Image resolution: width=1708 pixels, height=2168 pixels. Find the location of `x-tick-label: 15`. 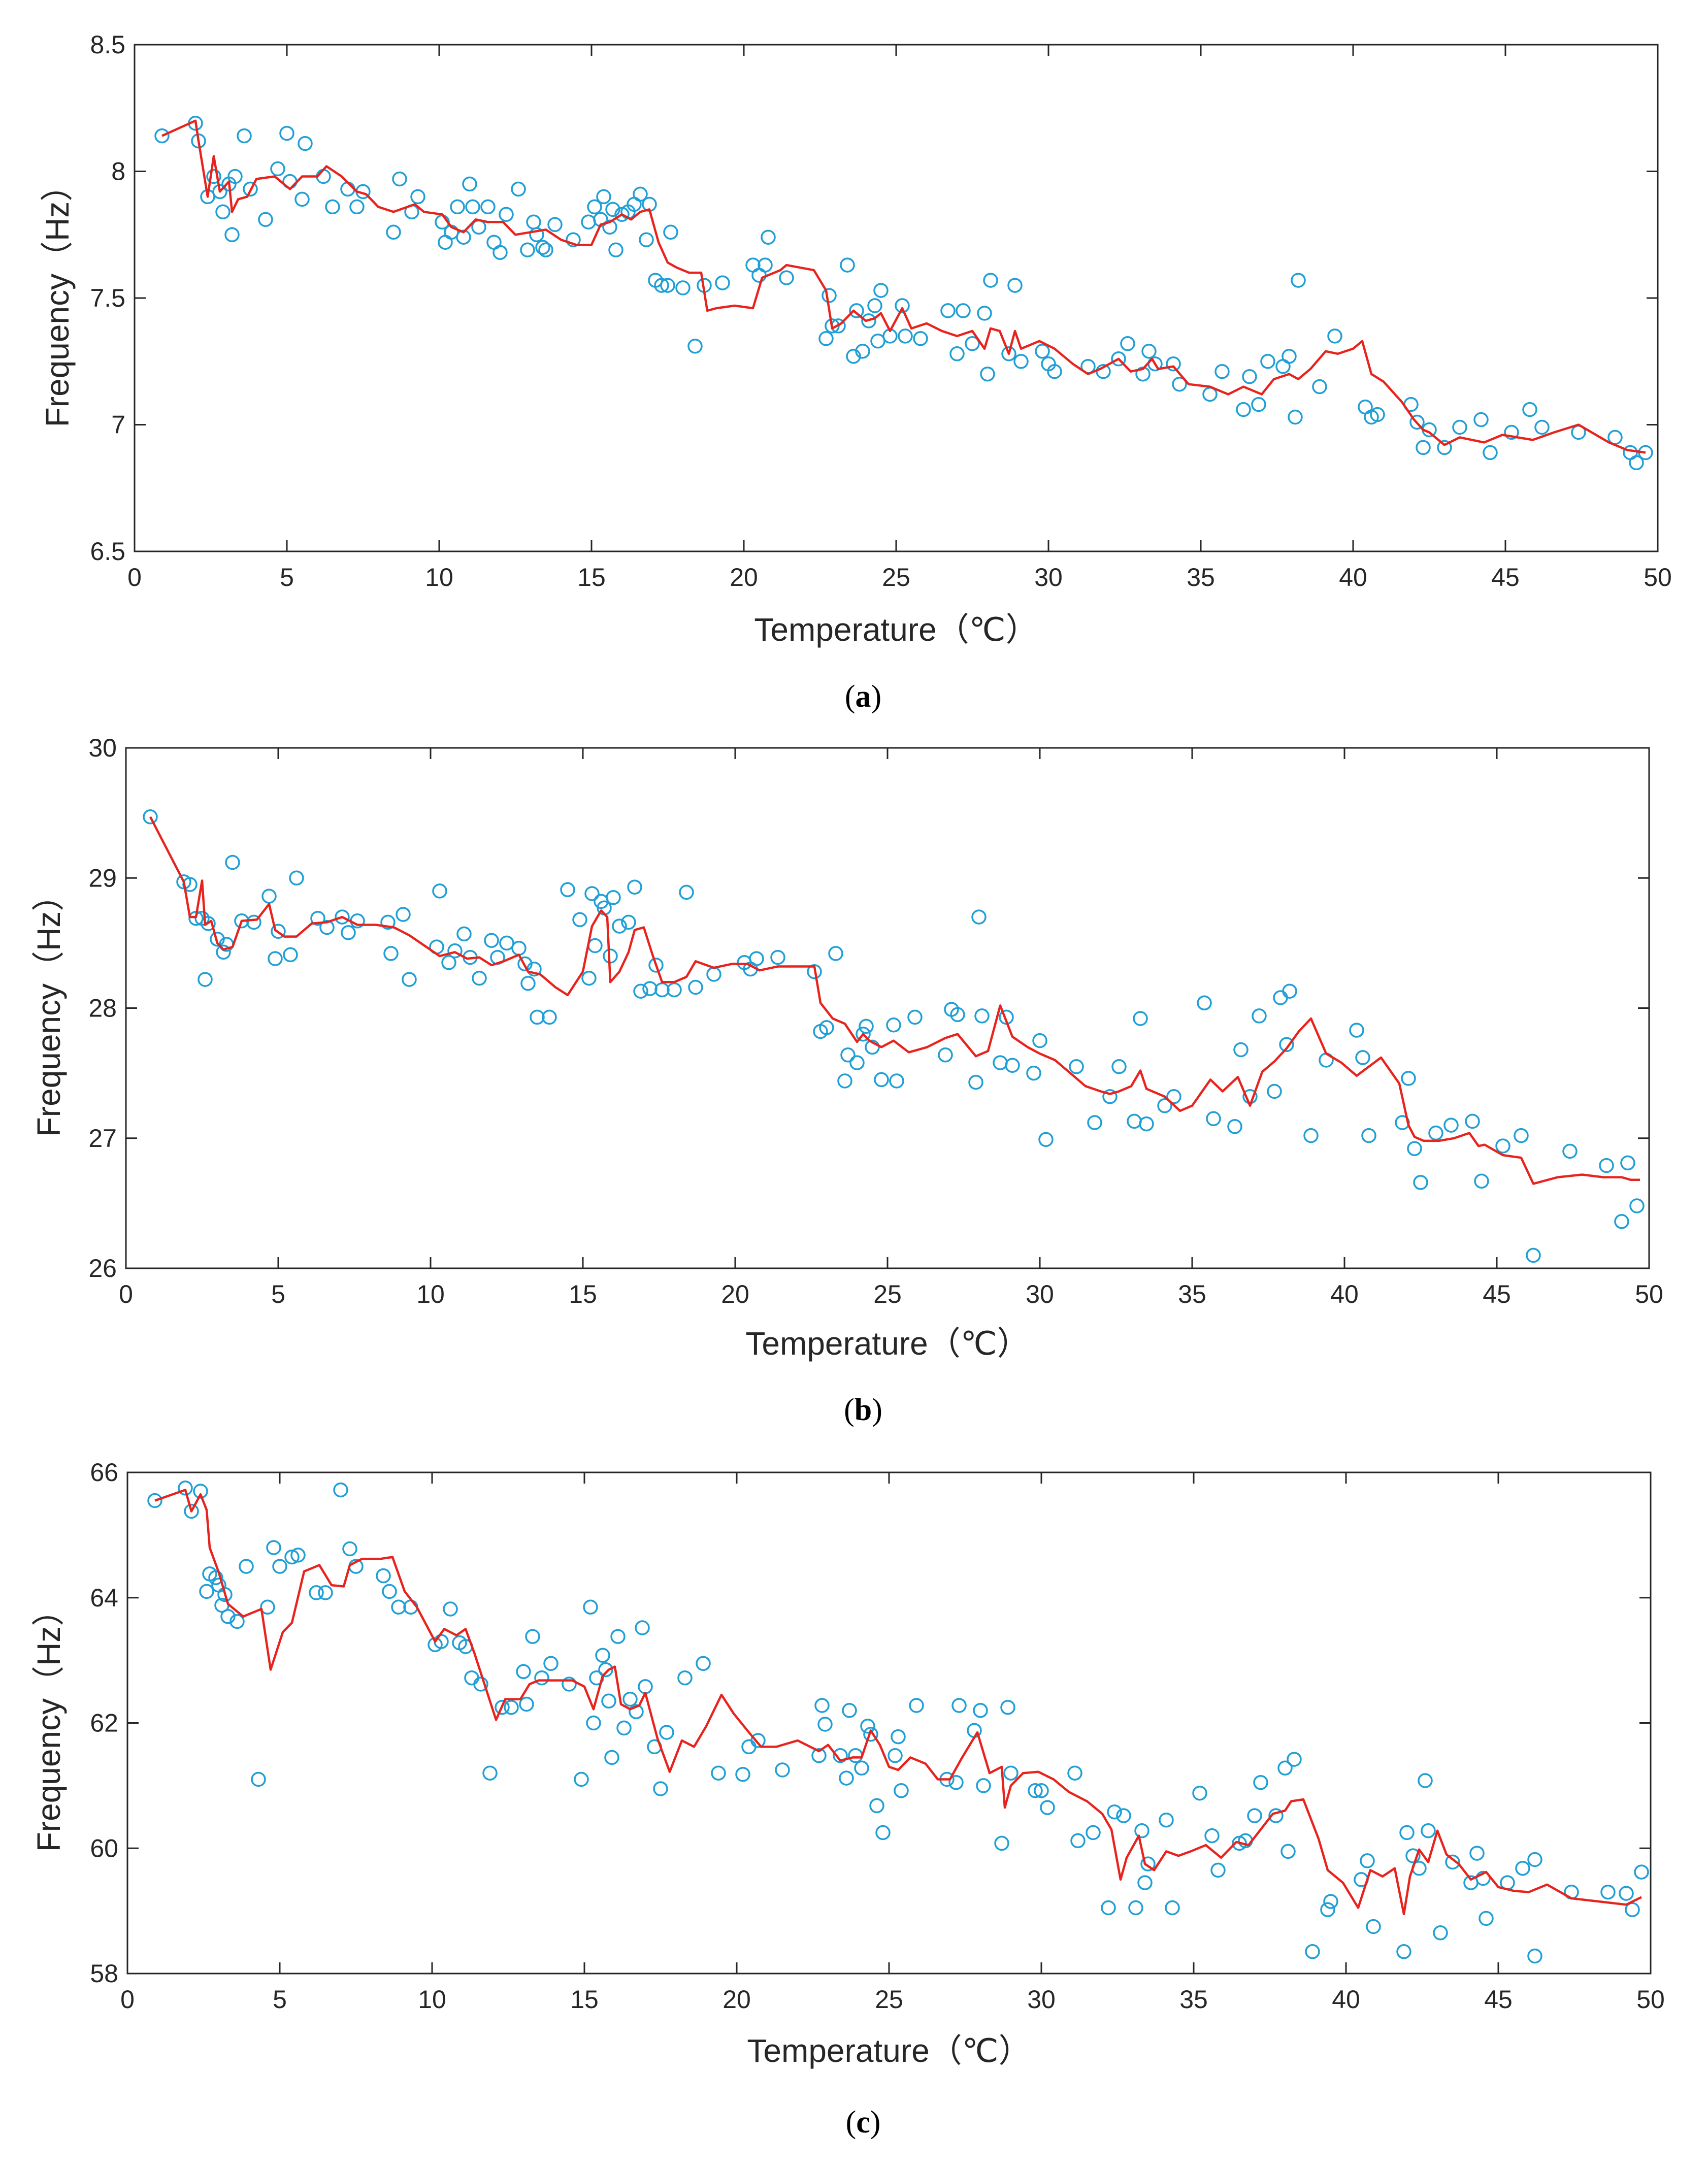

x-tick-label: 15 is located at coordinates (591, 577).